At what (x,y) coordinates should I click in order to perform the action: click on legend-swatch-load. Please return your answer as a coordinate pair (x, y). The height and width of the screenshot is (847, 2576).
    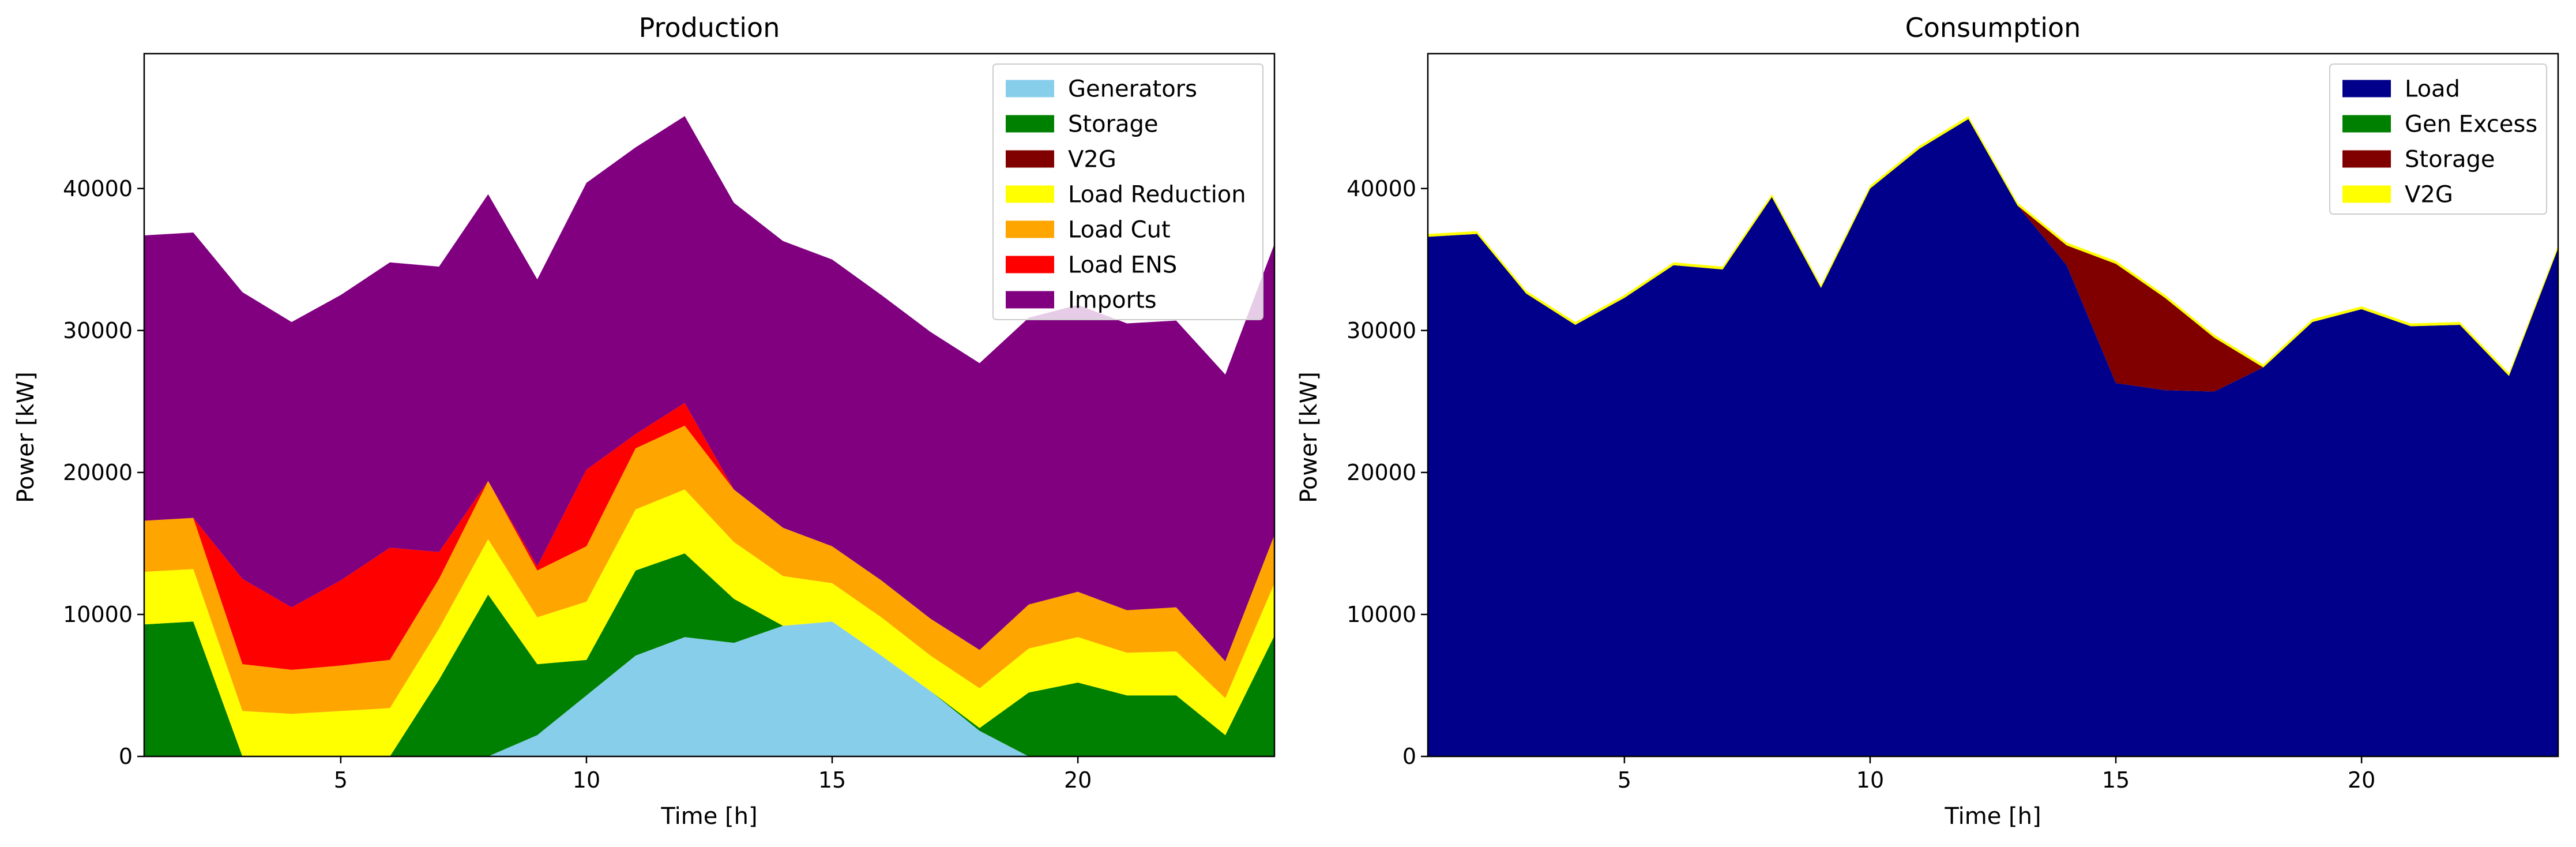
    Looking at the image, I should click on (2366, 89).